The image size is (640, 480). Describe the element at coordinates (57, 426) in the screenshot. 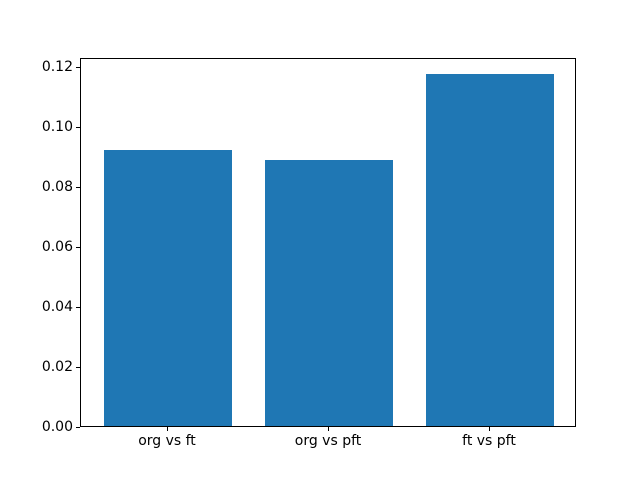

I see `y-tick-label: 0.00` at that location.